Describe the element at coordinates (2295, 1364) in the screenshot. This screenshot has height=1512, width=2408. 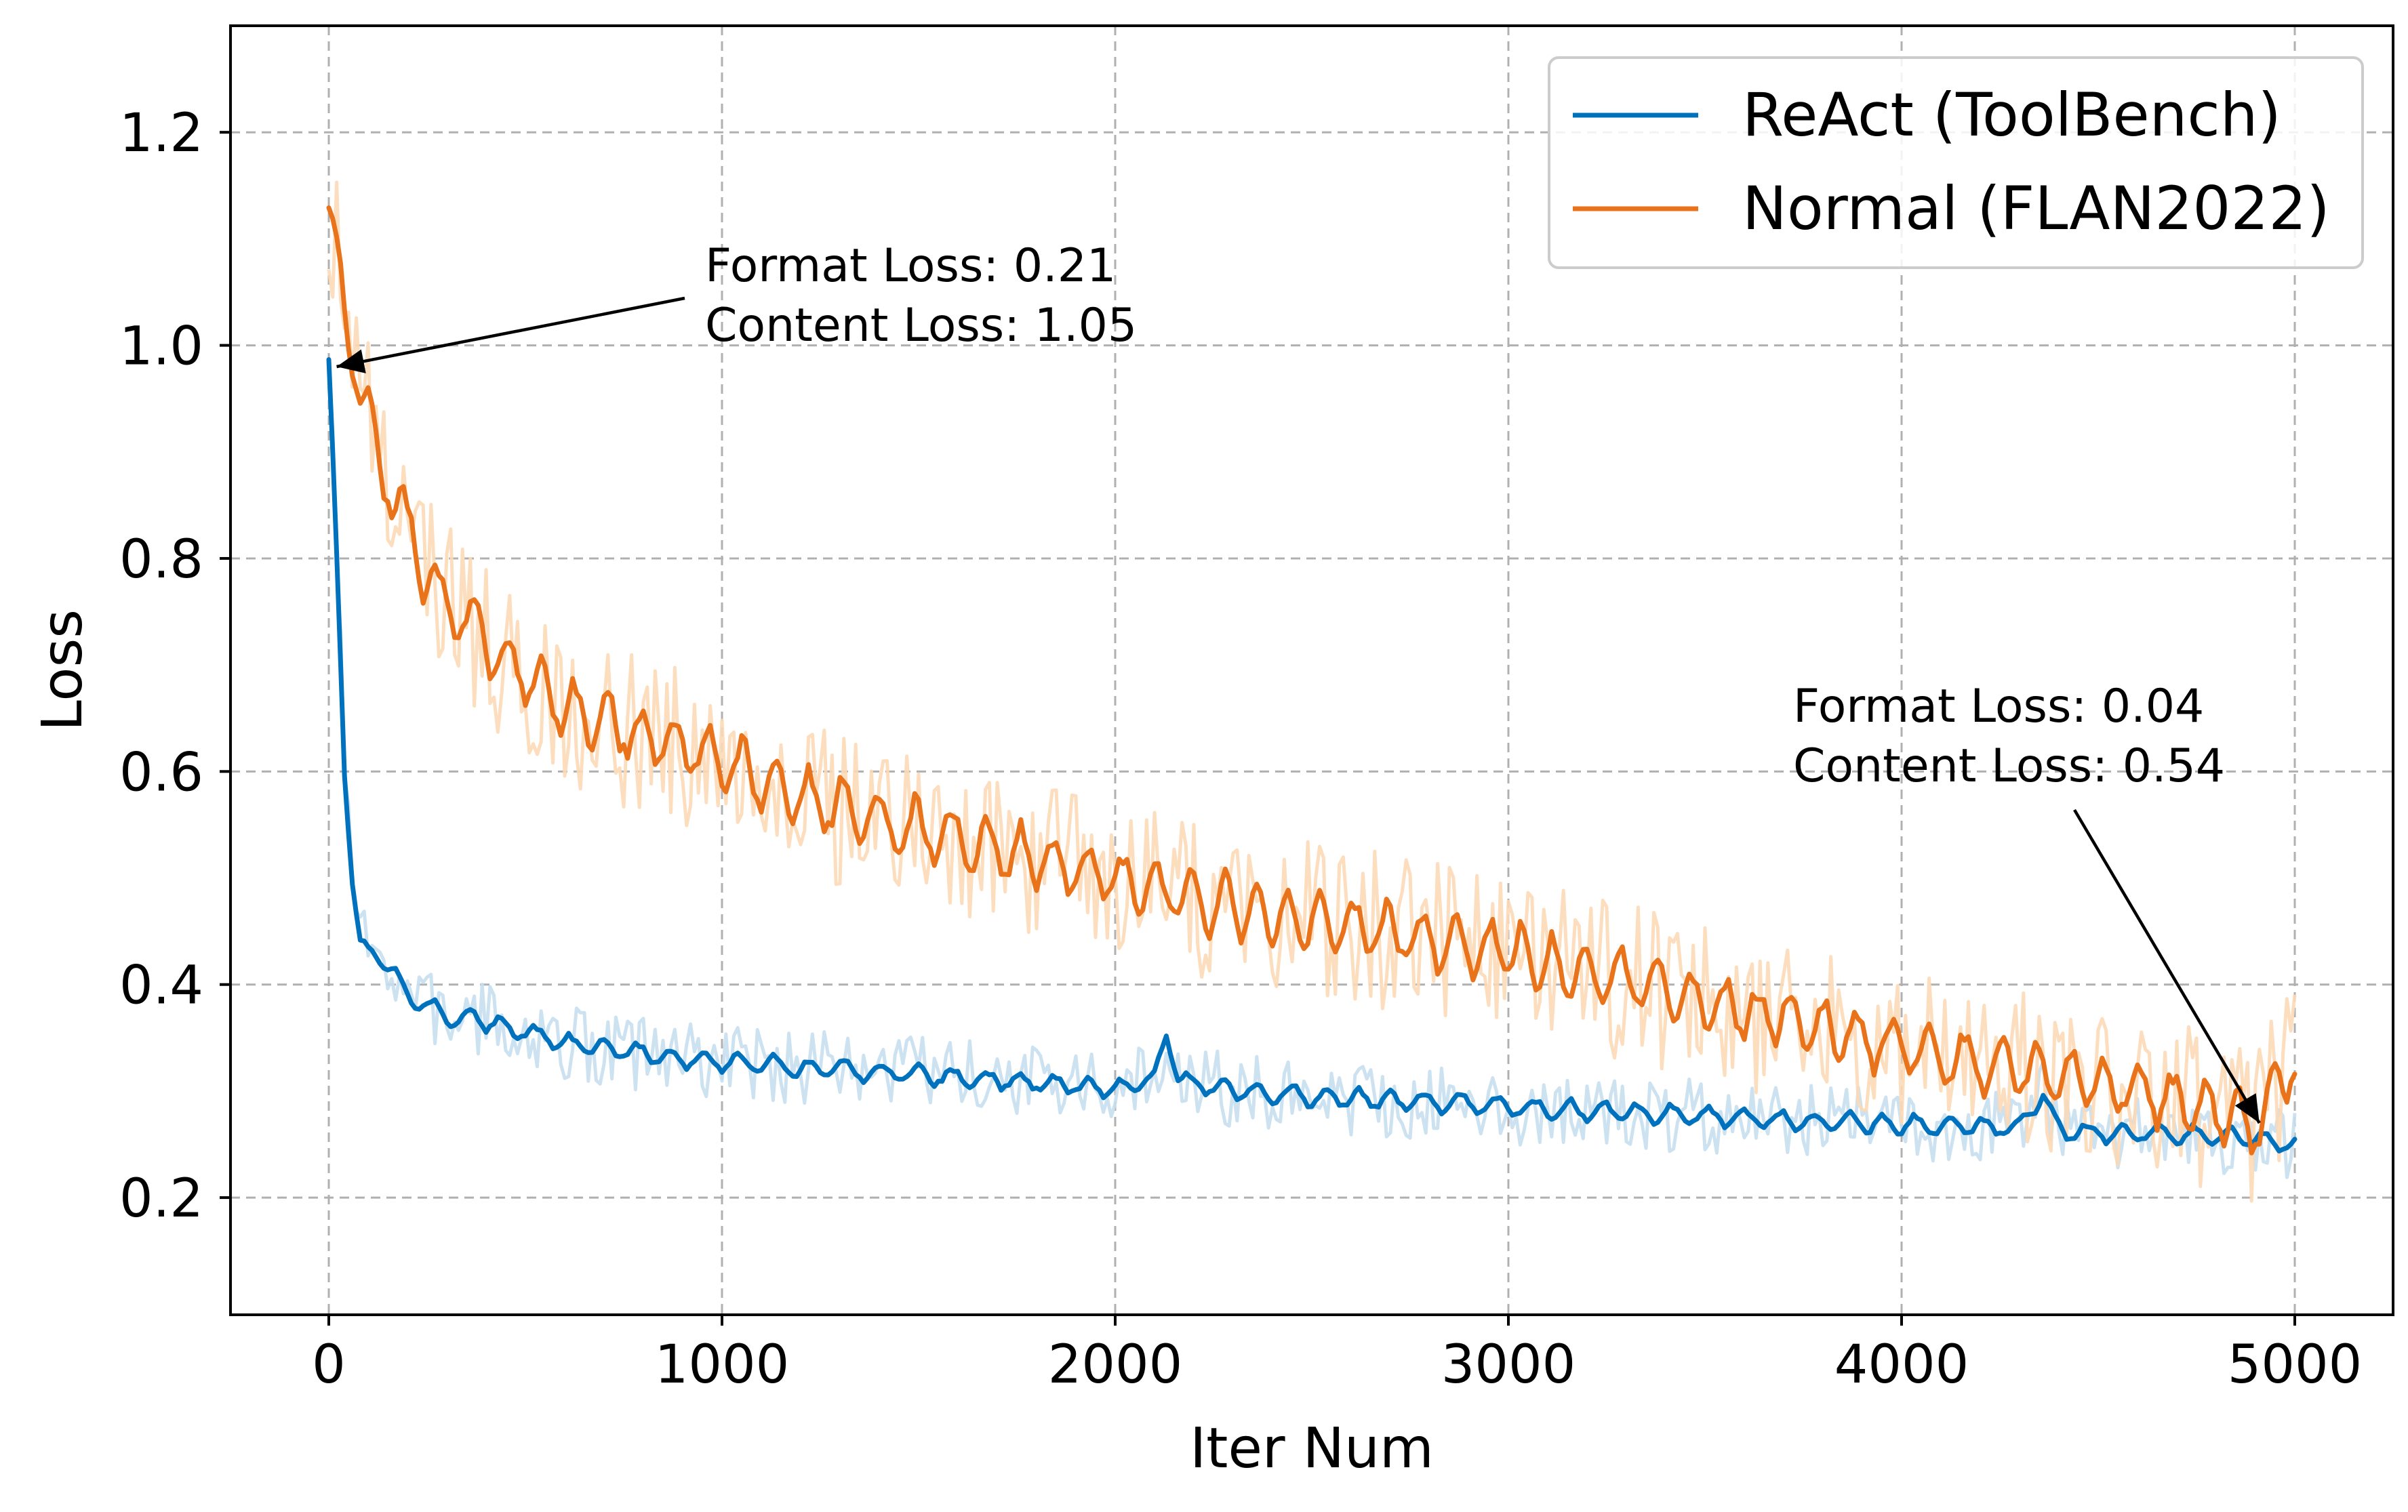
I see `x-tick-label: 5000` at that location.